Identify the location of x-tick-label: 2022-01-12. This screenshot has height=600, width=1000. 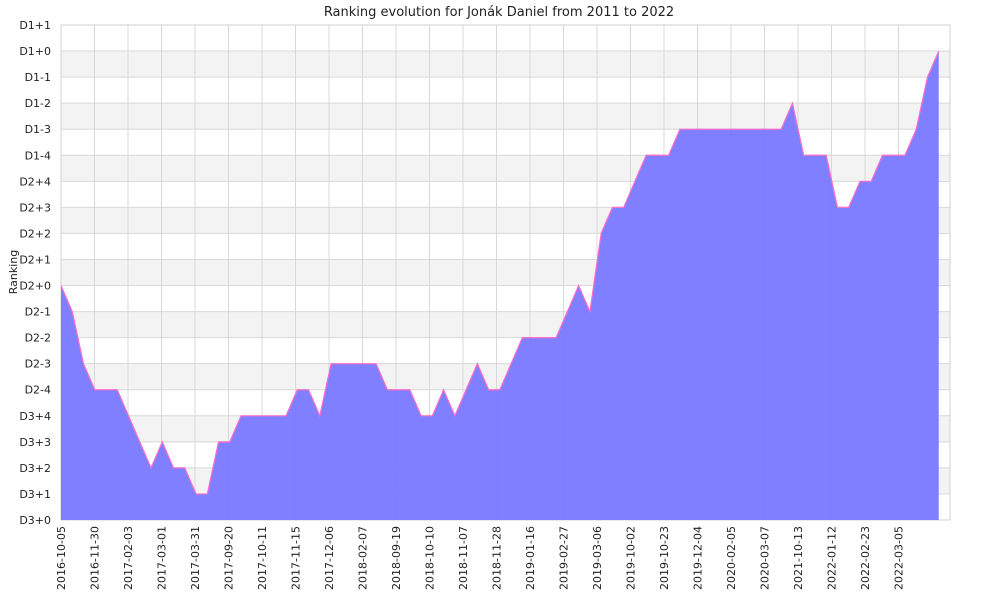
(832, 558).